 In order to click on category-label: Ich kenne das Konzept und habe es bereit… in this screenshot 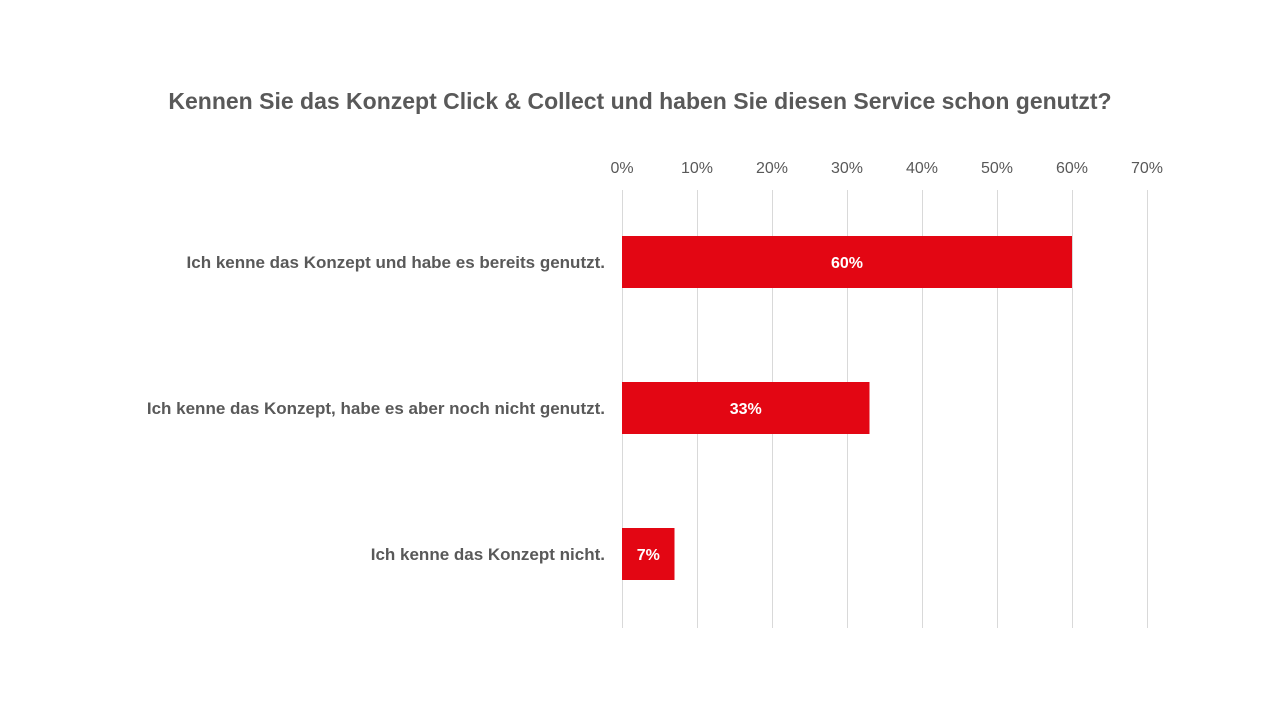, I will do `click(396, 262)`.